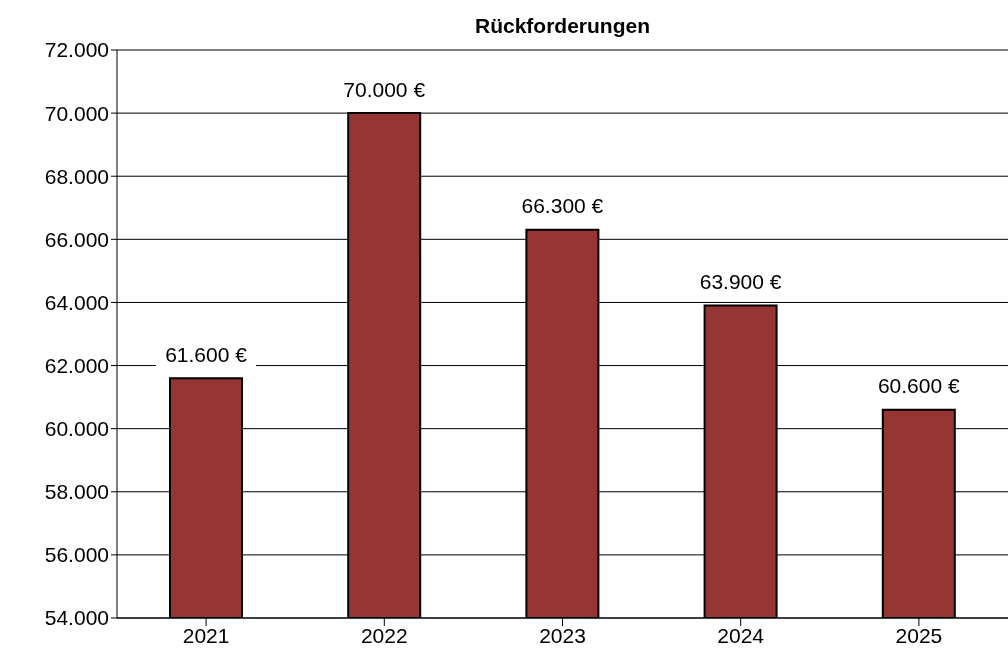  What do you see at coordinates (918, 386) in the screenshot?
I see `data-label: 60.600 €` at bounding box center [918, 386].